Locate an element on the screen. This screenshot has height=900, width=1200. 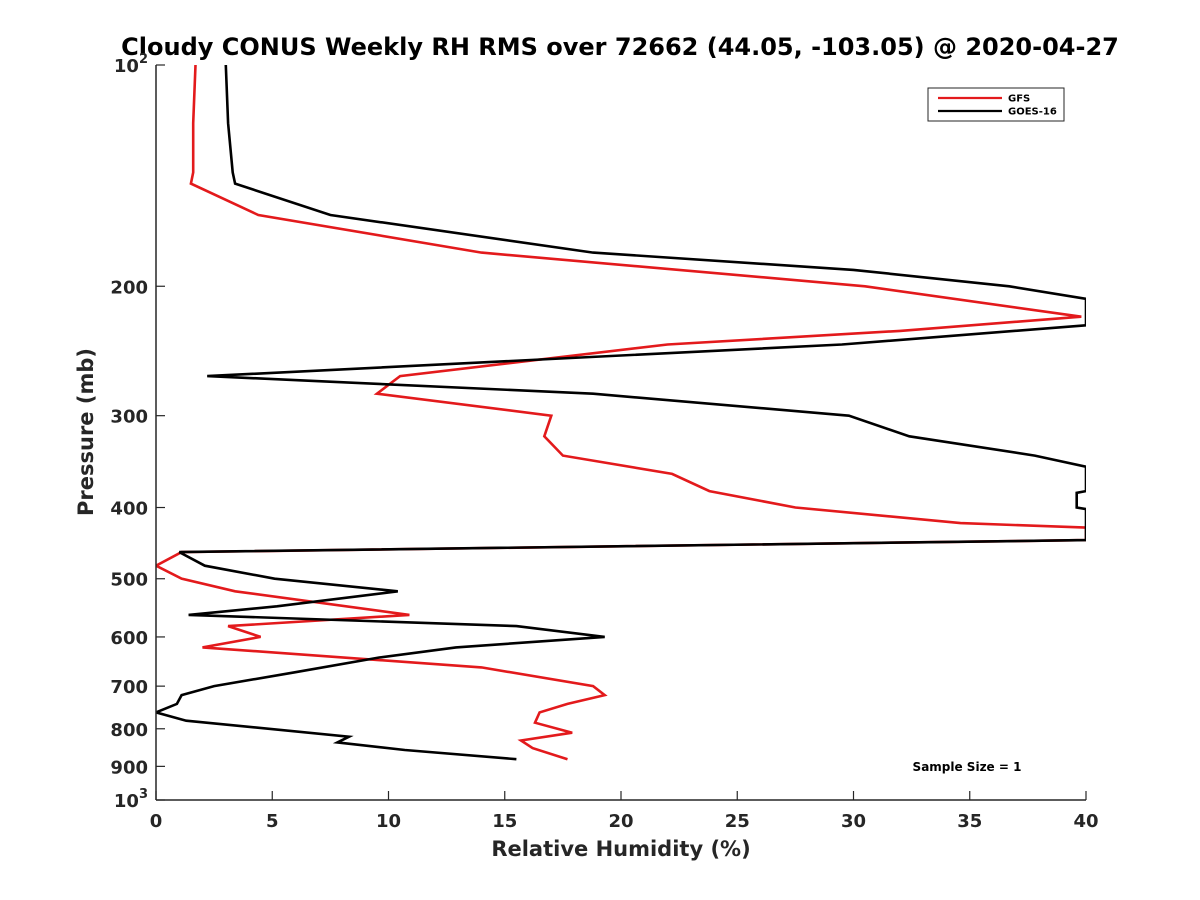
legend-entry-gfs: GFS is located at coordinates (1019, 99).